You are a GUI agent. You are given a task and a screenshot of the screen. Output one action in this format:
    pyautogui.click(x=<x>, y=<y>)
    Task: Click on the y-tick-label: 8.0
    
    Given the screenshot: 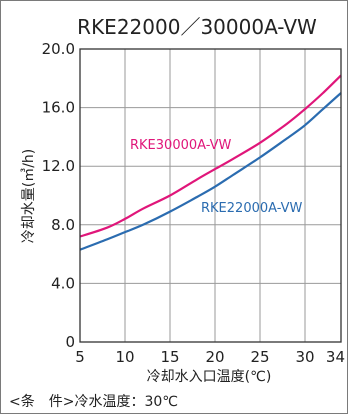 What is the action you would take?
    pyautogui.click(x=63, y=225)
    